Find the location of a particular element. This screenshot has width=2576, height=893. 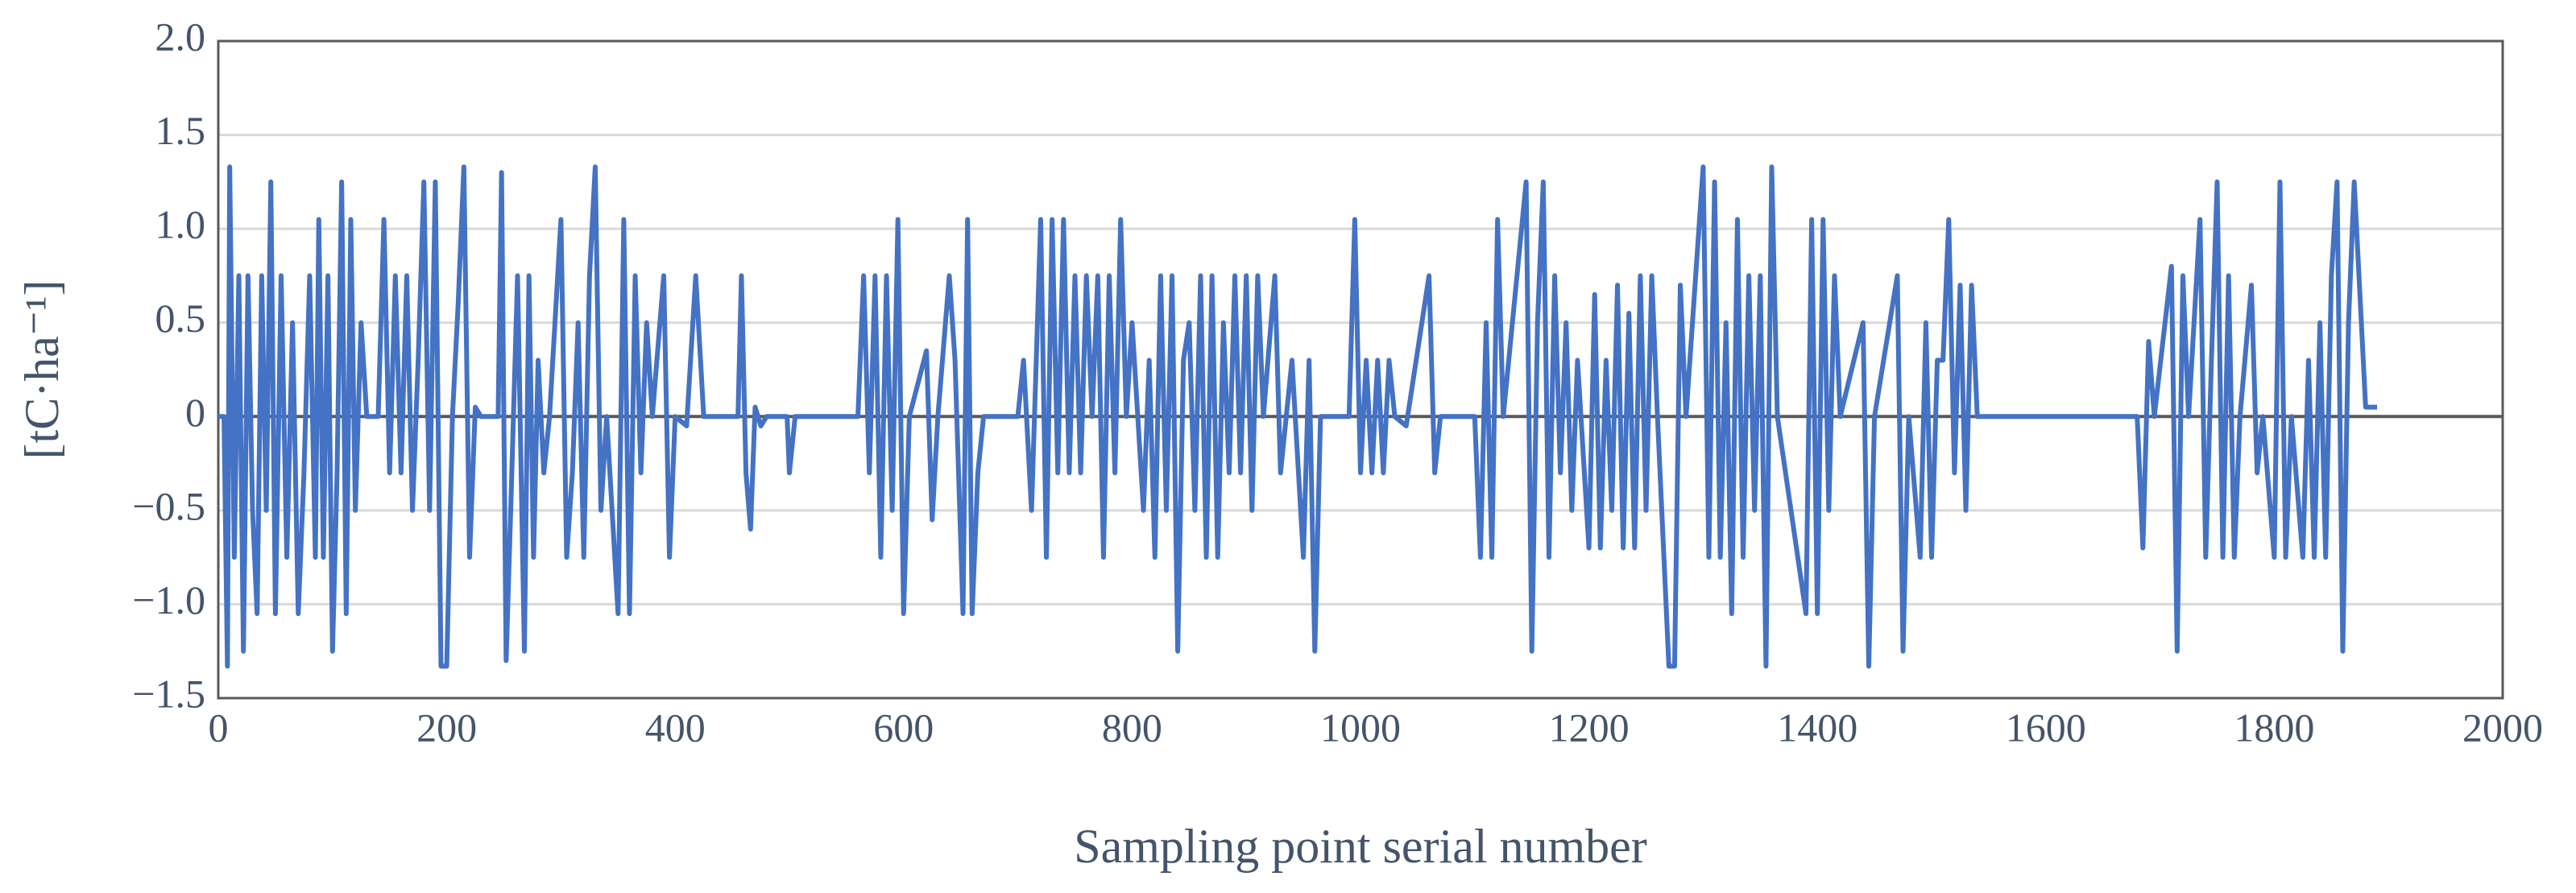

y-tick-label: 1.5 is located at coordinates (180, 131).